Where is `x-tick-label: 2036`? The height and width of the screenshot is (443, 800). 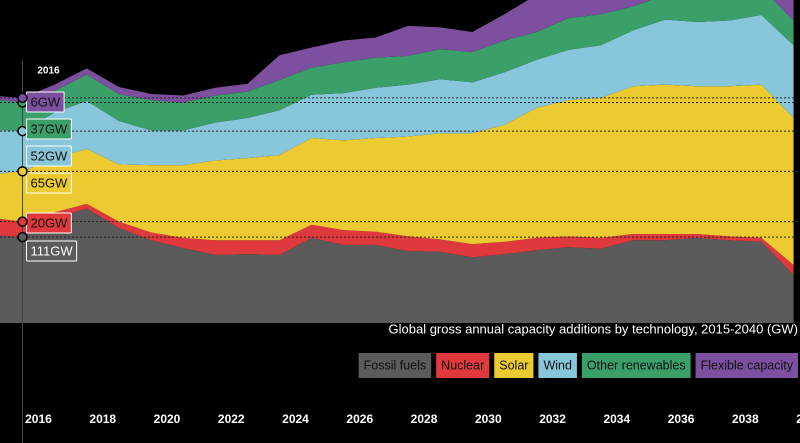 x-tick-label: 2036 is located at coordinates (681, 419).